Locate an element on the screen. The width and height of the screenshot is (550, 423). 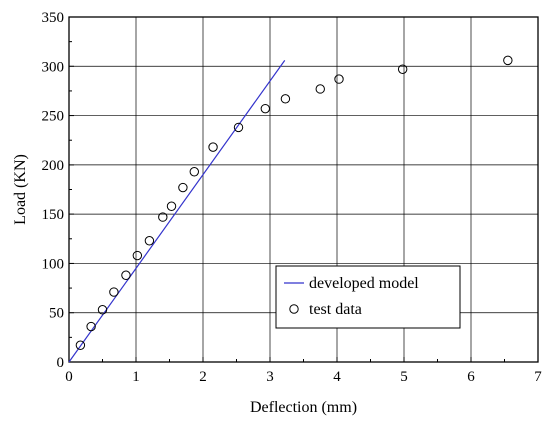
y-tick-label: 350 is located at coordinates (53, 18).